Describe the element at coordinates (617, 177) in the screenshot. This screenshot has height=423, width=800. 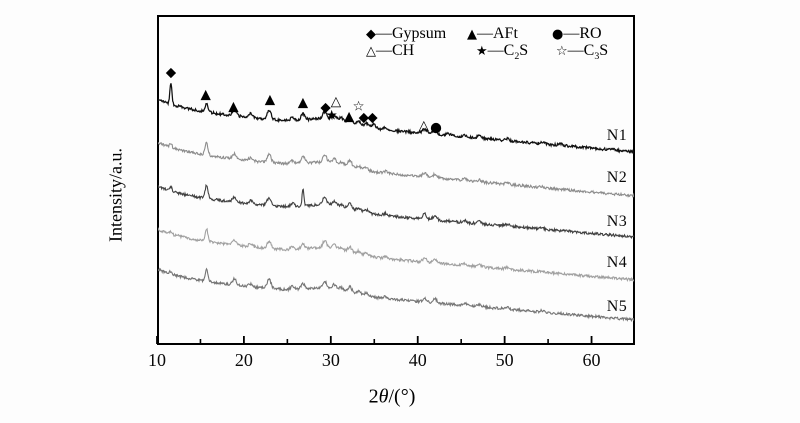
I see `series-label-n2: N2` at that location.